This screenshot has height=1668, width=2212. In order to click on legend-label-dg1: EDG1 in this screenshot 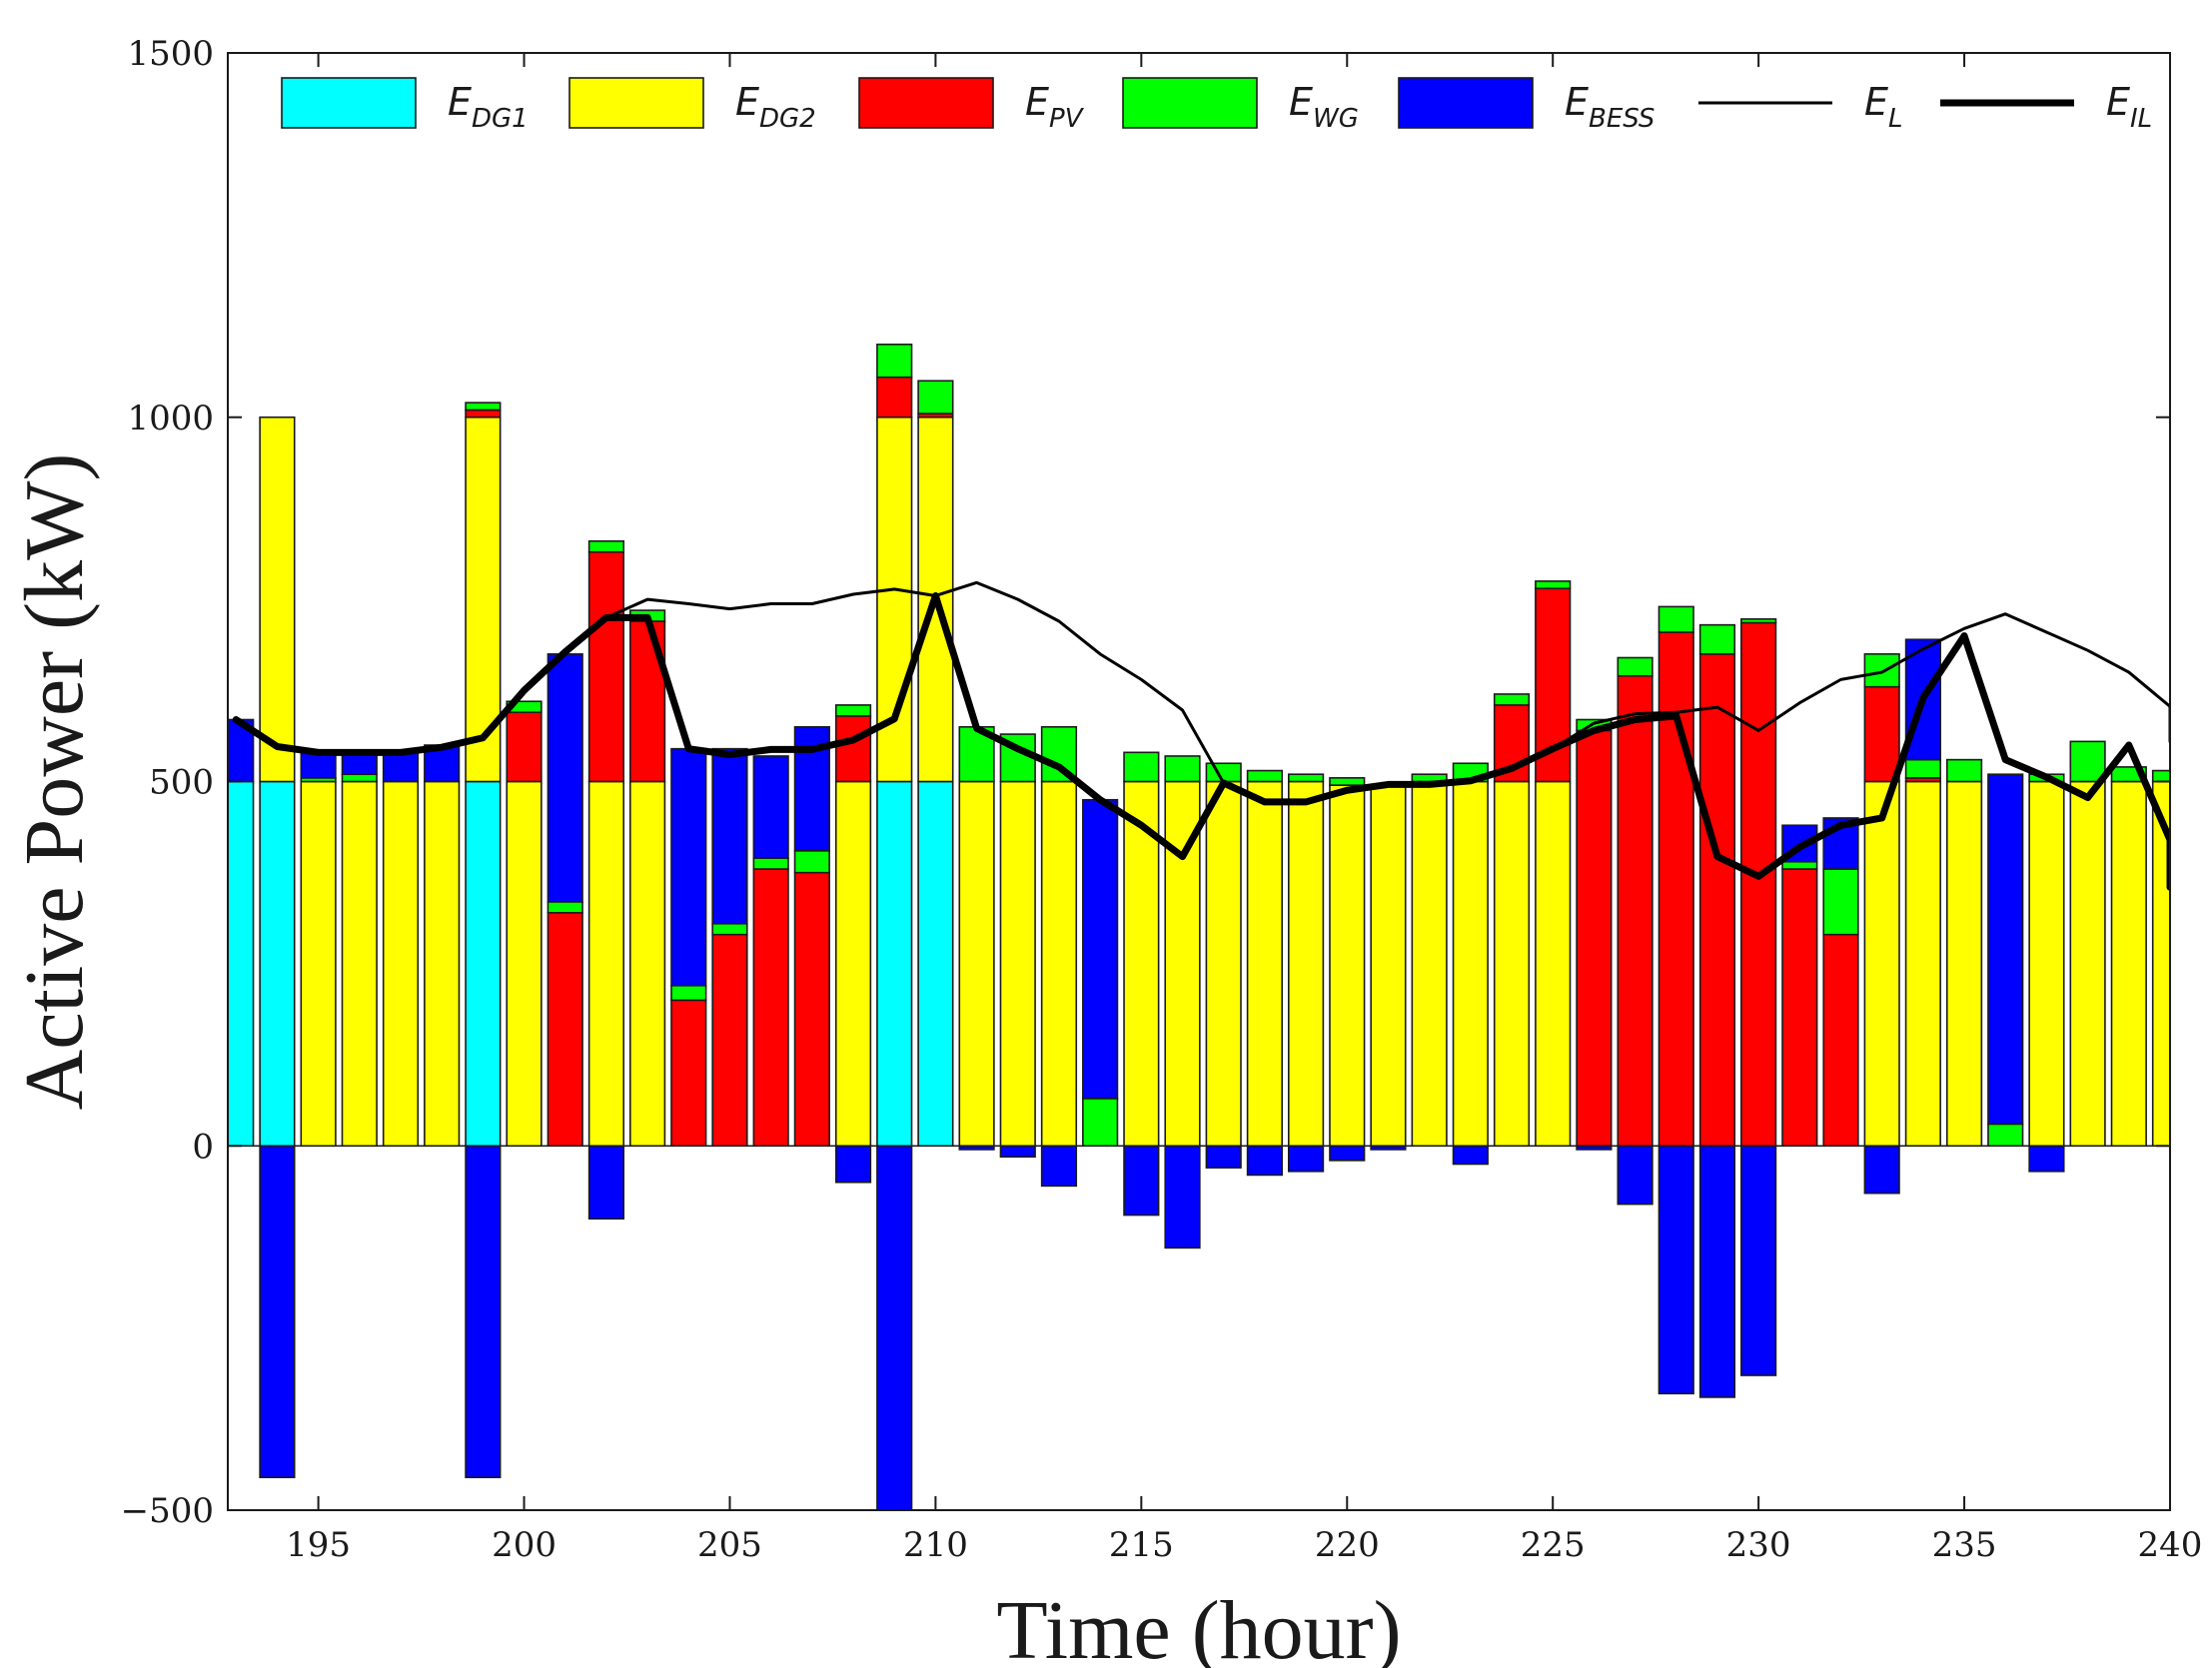, I will do `click(488, 107)`.